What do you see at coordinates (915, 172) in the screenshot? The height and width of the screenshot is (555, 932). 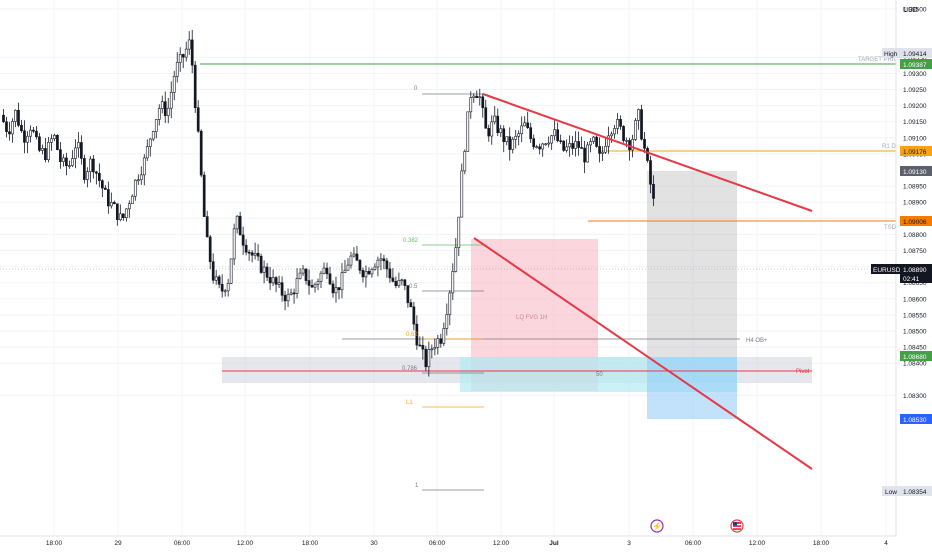 I see `gray-badge: 1.09130` at bounding box center [915, 172].